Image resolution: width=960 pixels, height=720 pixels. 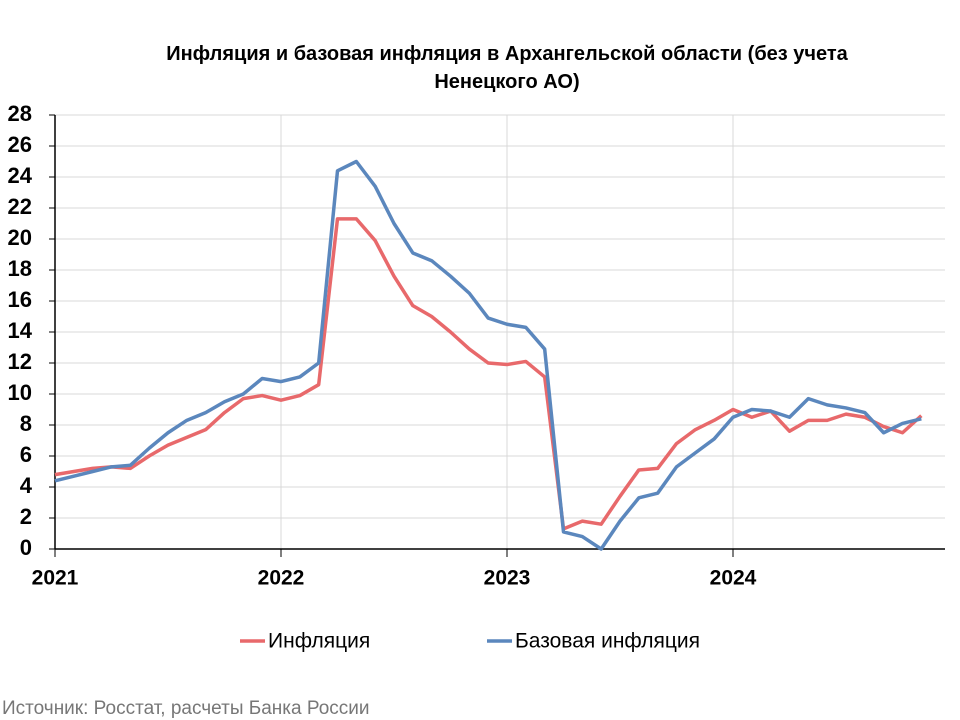 I want to click on y-tick-label: 10, so click(x=20, y=392).